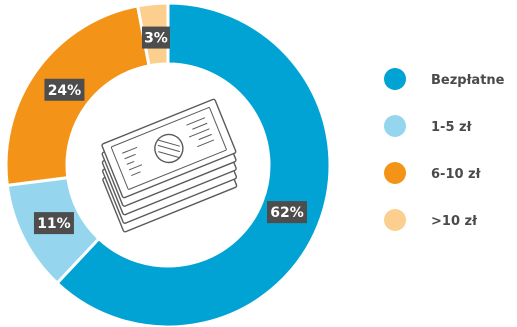 The height and width of the screenshot is (327, 517). Describe the element at coordinates (454, 221) in the screenshot. I see `legend-label: >10 zł` at that location.